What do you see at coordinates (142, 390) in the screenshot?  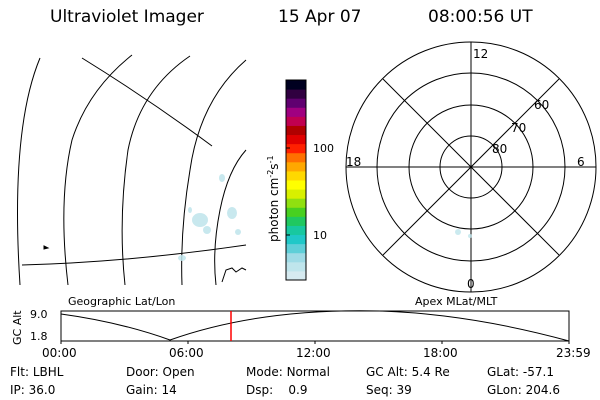 I see `gain-label: Gain:` at bounding box center [142, 390].